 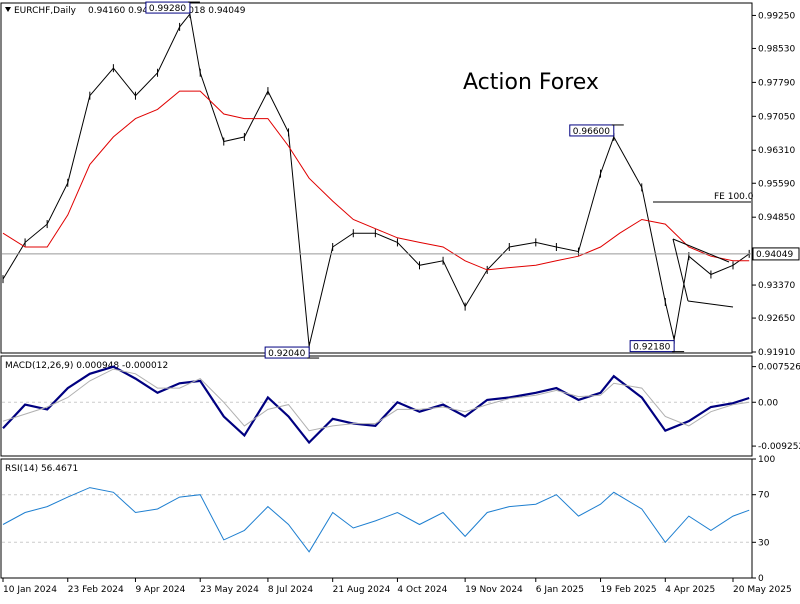 I want to click on watermark-text: Action Forex, so click(x=531, y=82).